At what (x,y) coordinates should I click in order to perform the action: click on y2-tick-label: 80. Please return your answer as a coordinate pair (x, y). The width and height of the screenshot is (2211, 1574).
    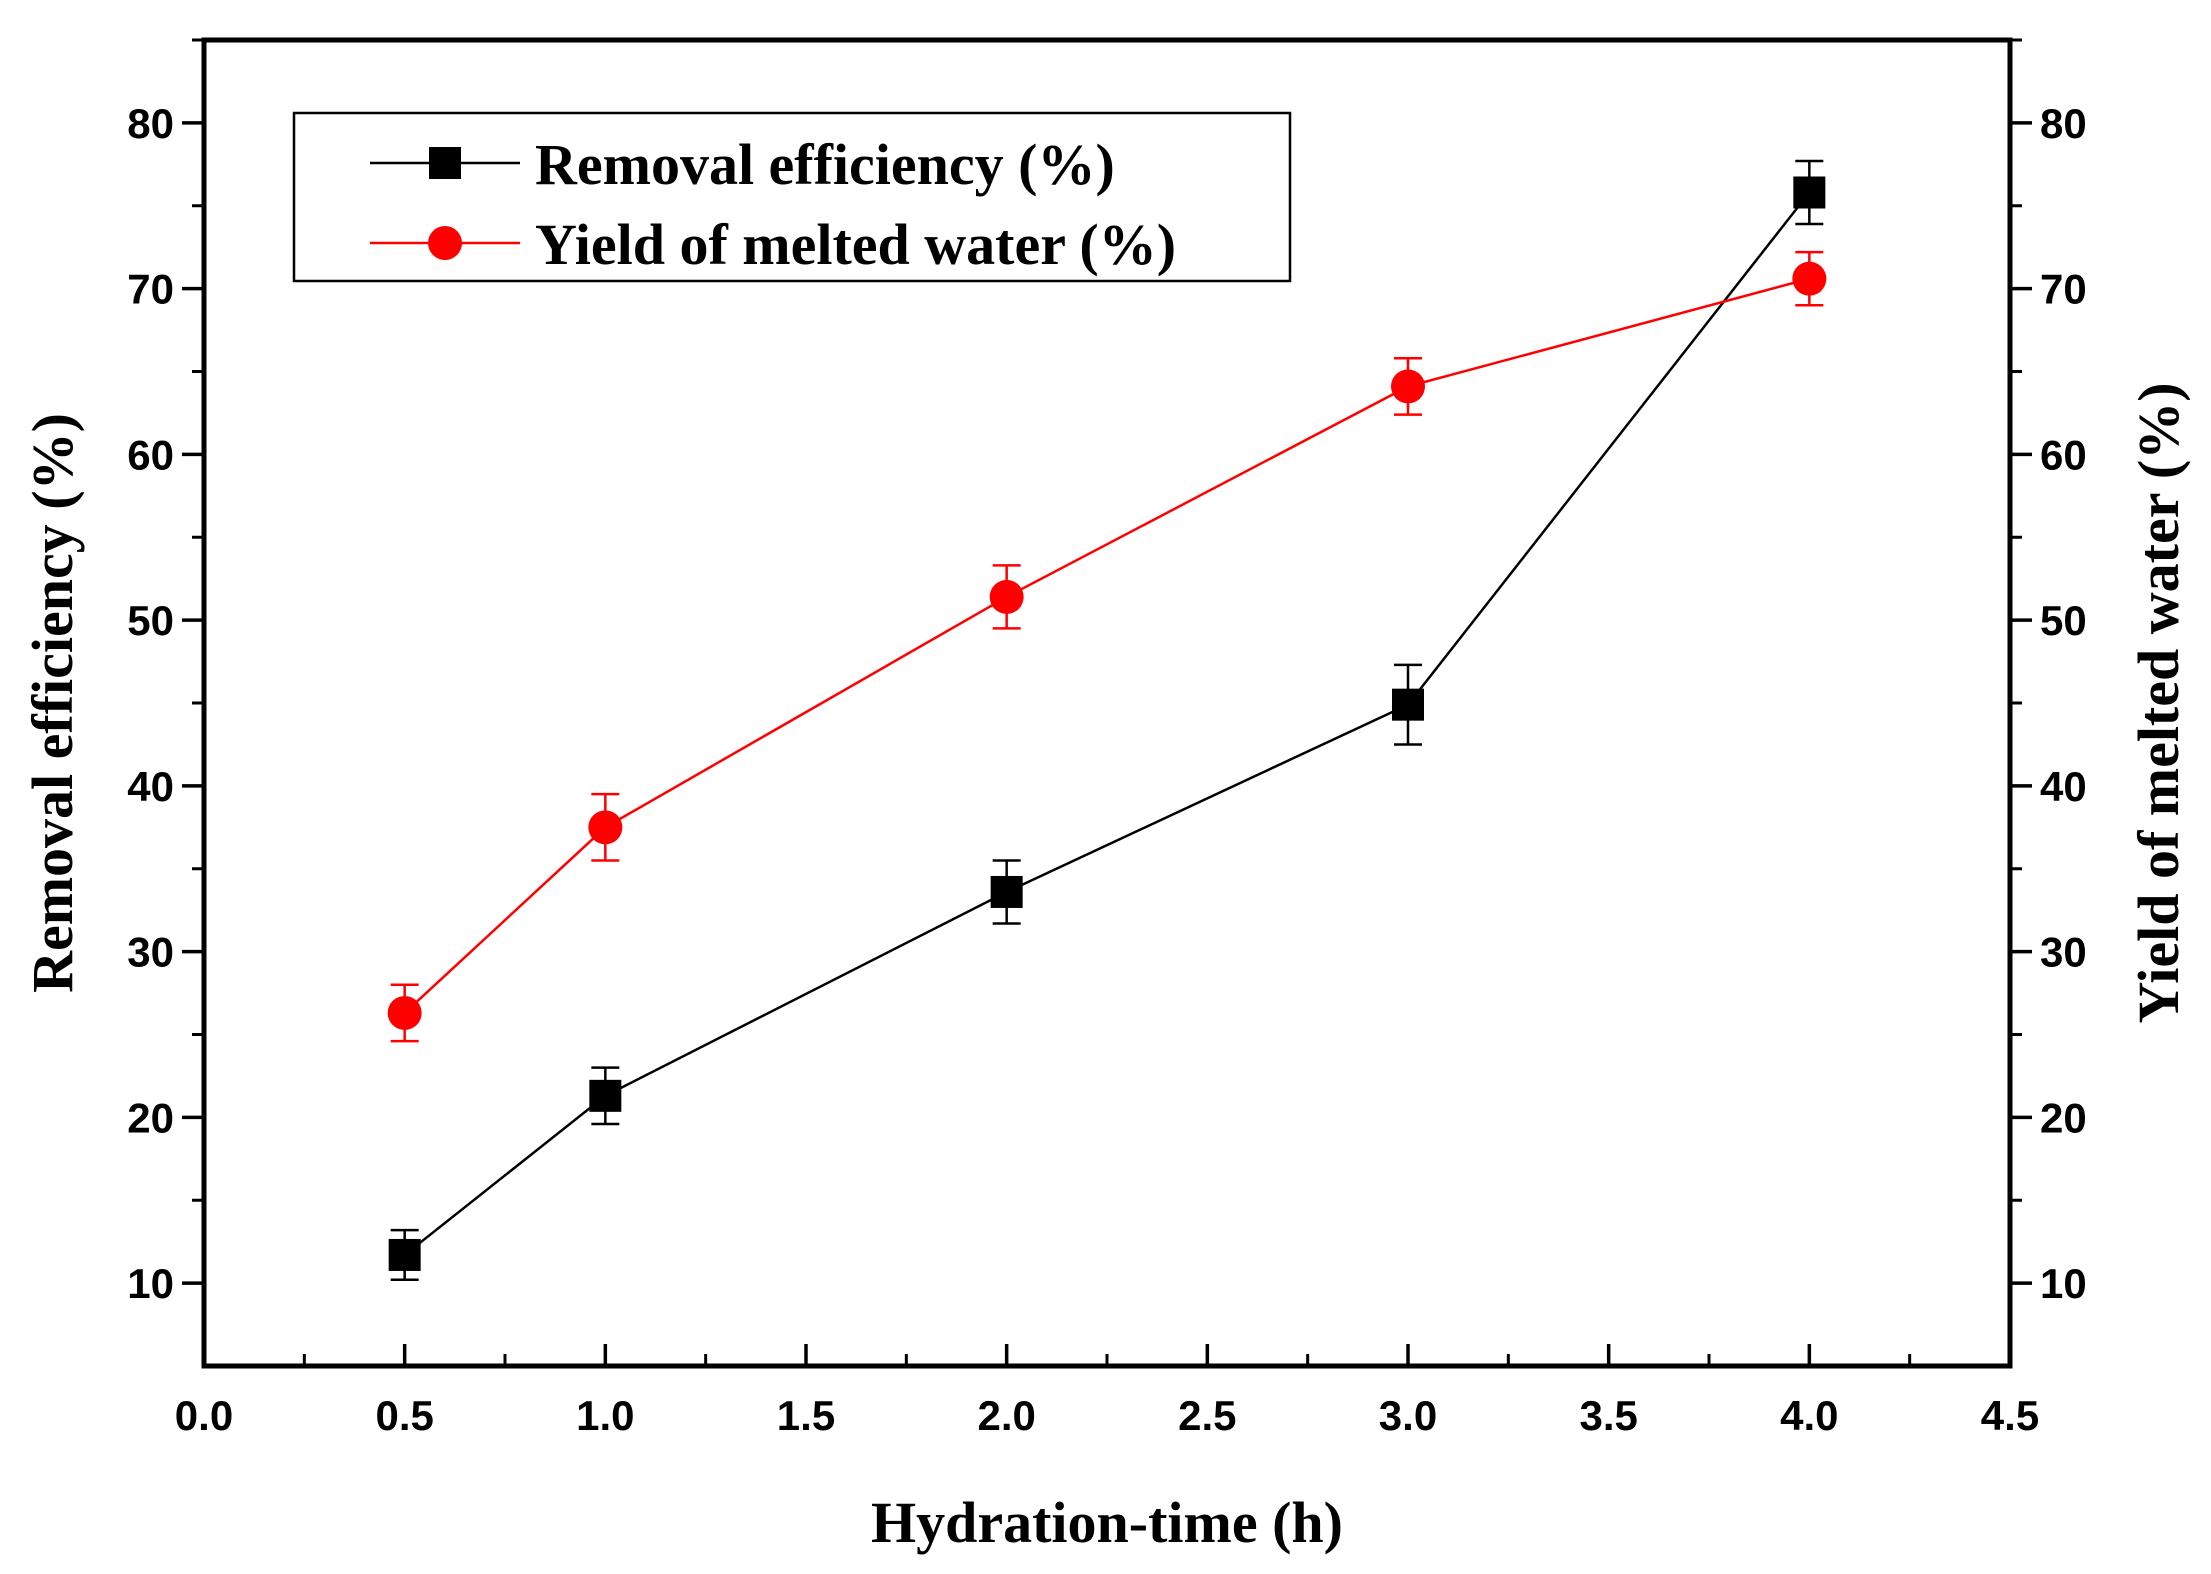
    Looking at the image, I should click on (2063, 123).